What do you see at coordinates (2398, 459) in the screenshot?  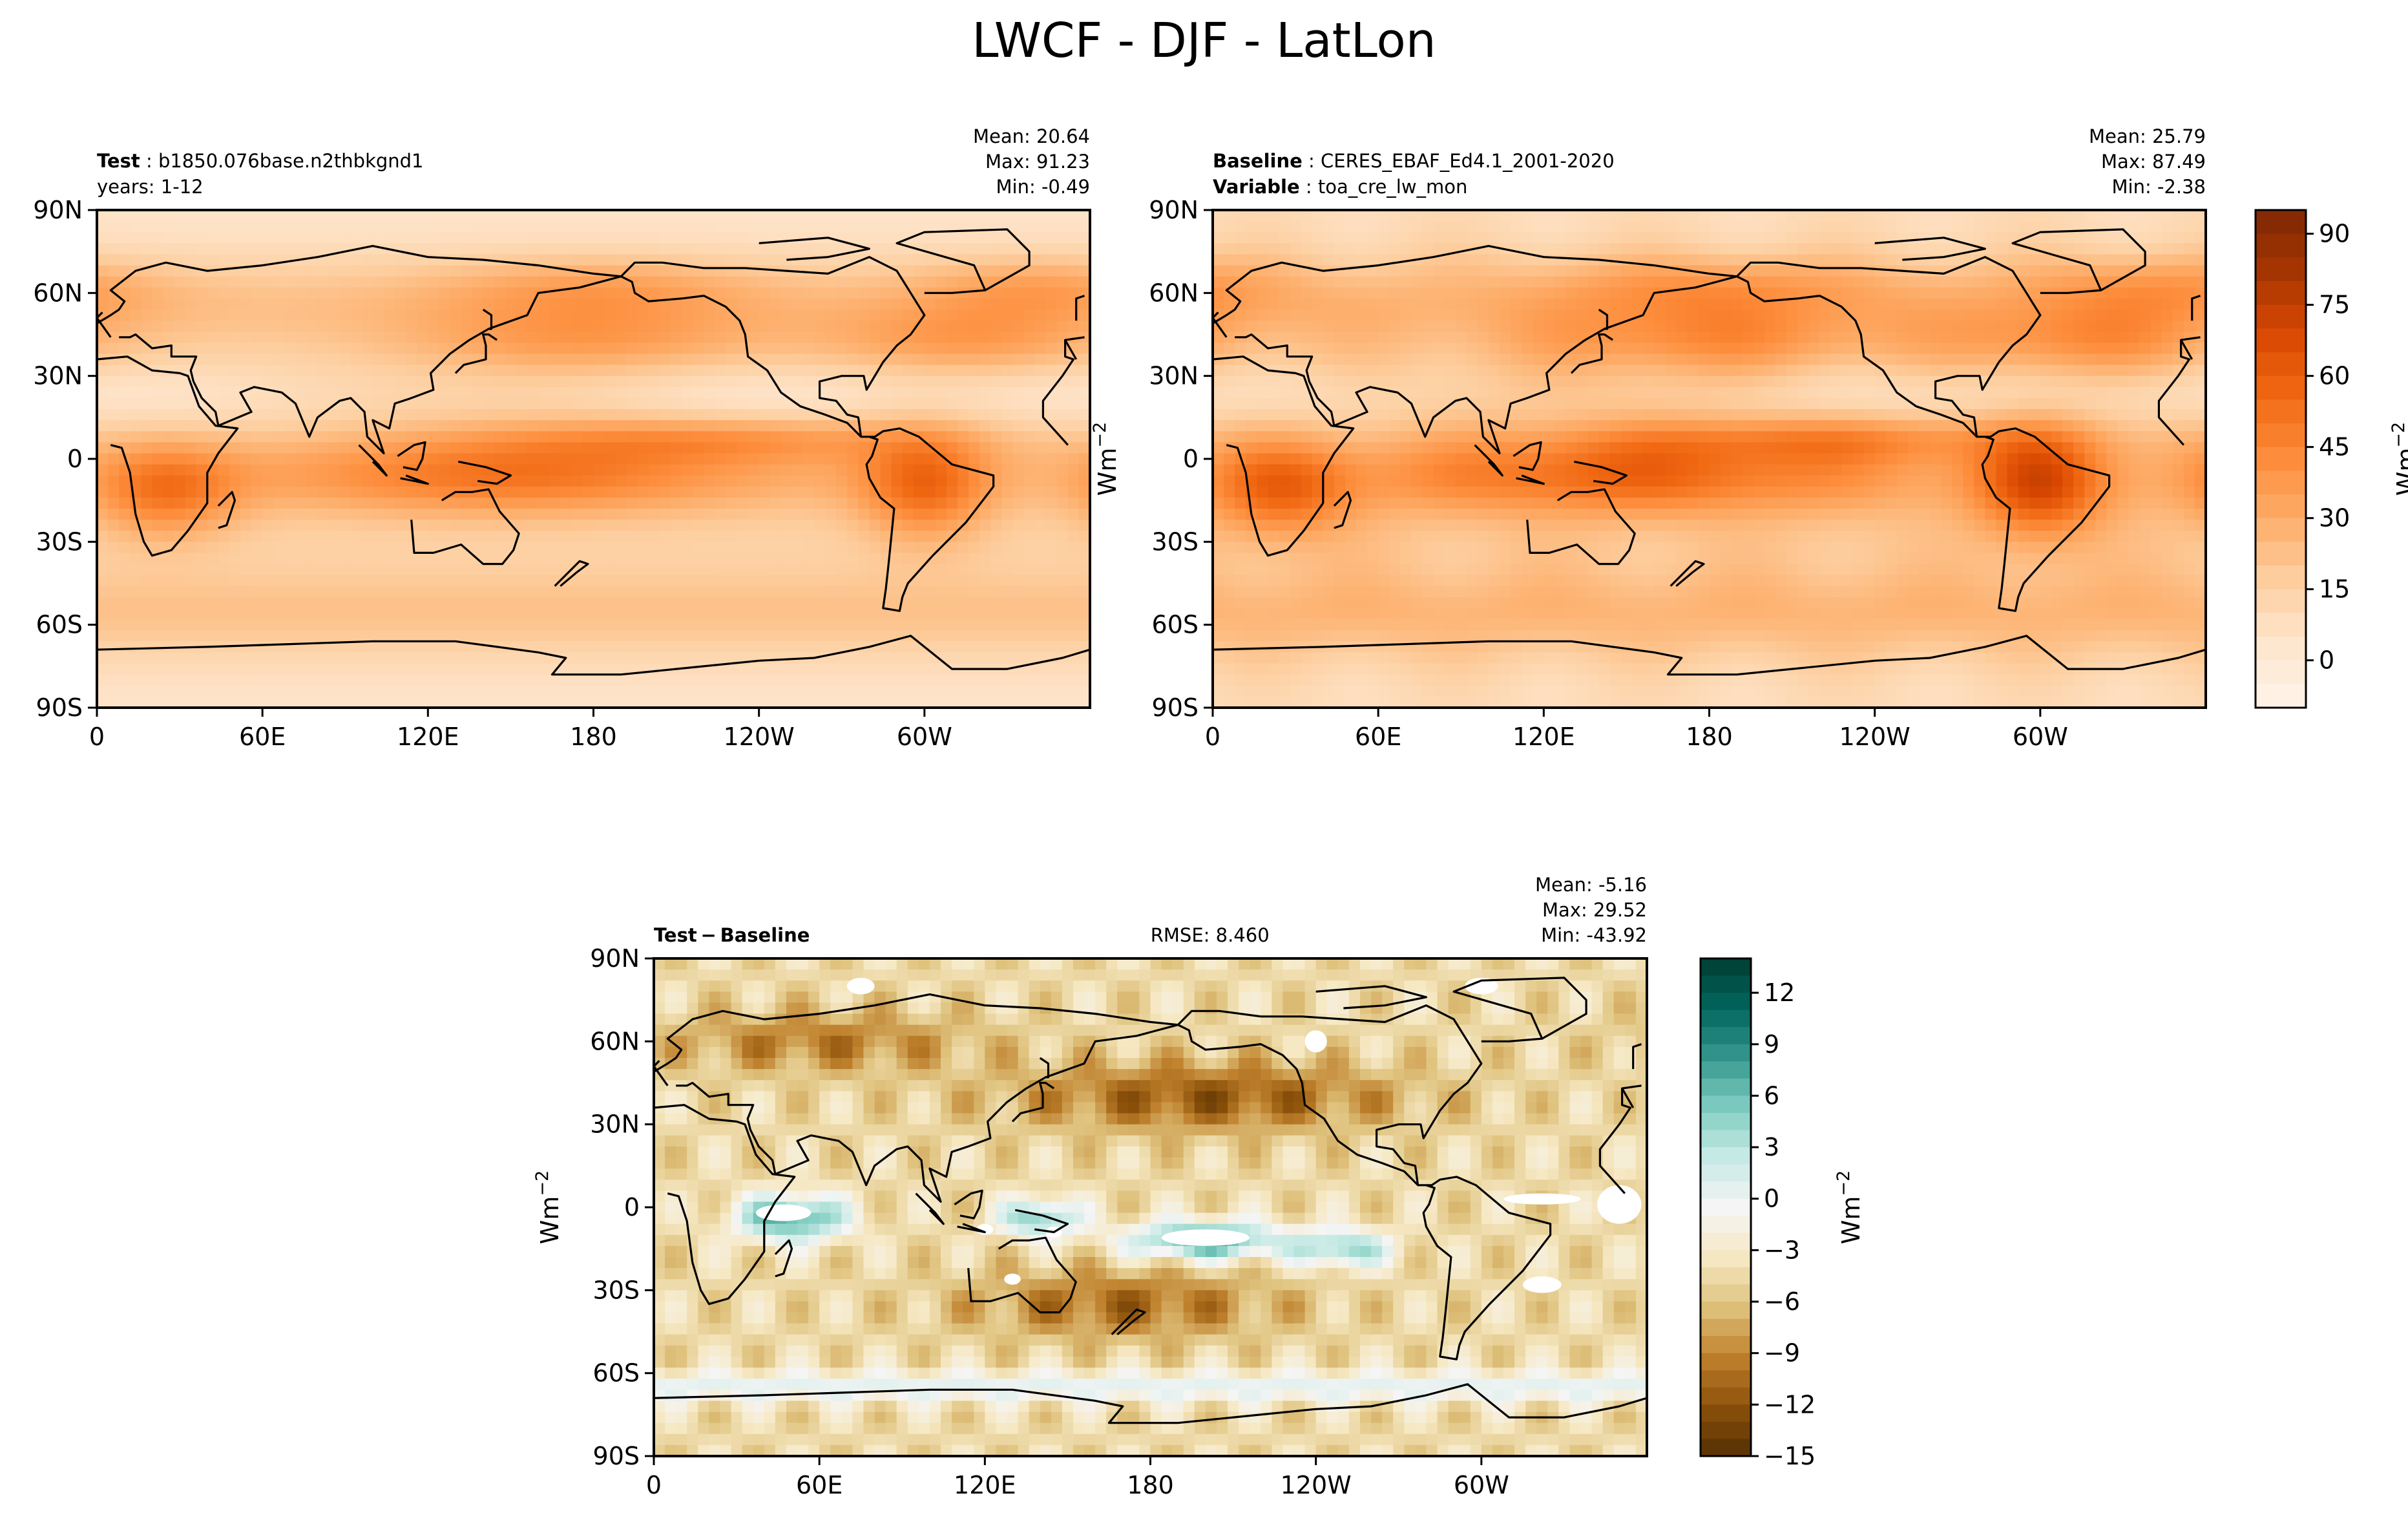 I see `colorbar-units-label: Wm−2` at bounding box center [2398, 459].